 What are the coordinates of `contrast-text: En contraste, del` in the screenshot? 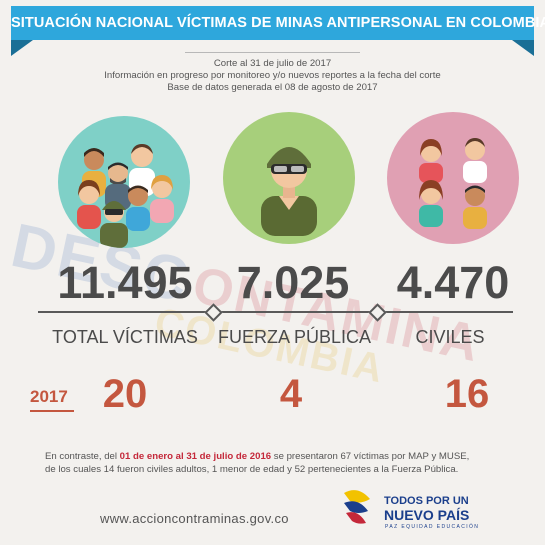 It's located at (82, 456).